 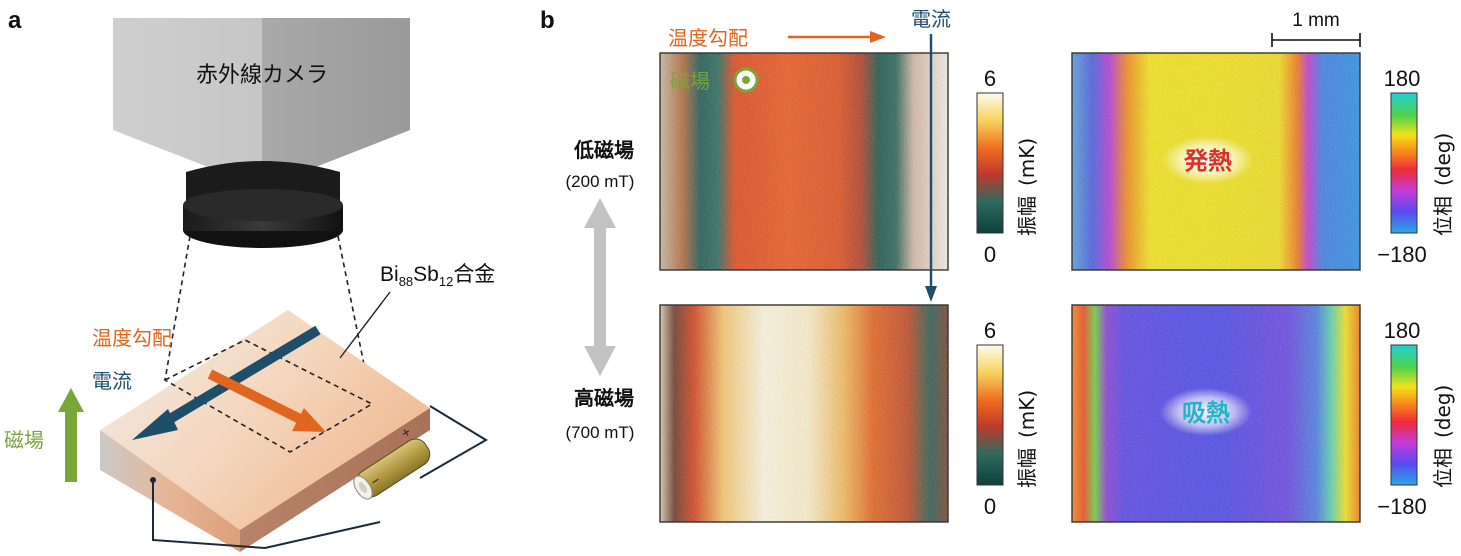 What do you see at coordinates (1027, 216) in the screenshot?
I see `amp-cb-top-title: 振幅` at bounding box center [1027, 216].